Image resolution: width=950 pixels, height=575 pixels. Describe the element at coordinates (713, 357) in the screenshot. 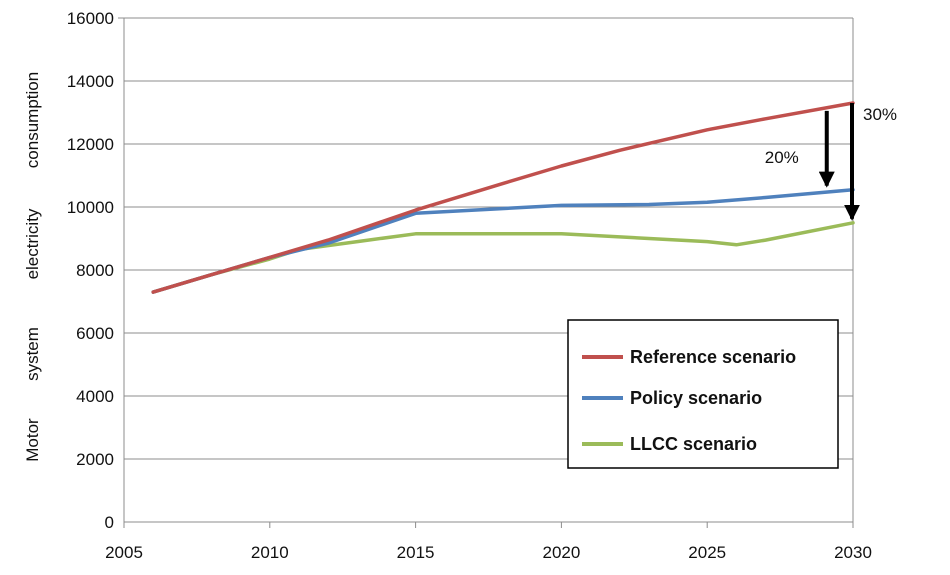

I see `legend-label: Reference scenario` at that location.